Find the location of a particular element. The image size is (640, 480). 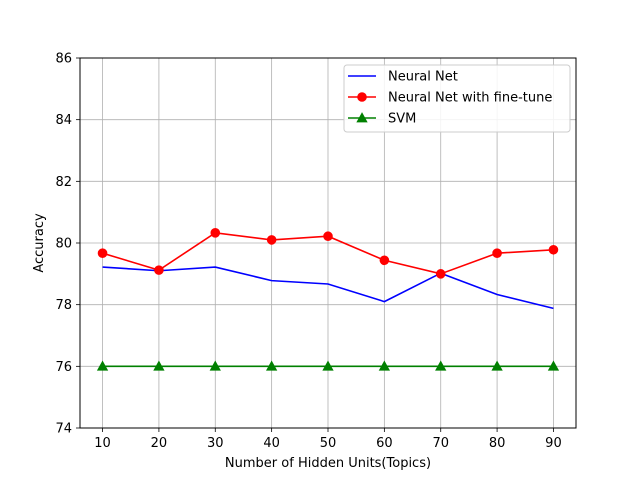

x-tick-label: 60 is located at coordinates (384, 443).